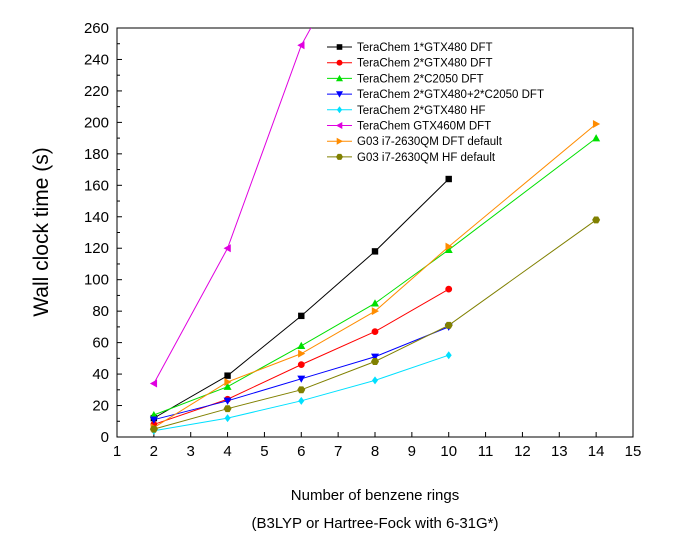 The image size is (700, 544). I want to click on y-axis: 0 20 40 60 80 100 120 140 160 180 200 220 240 260, so click(103, 233).